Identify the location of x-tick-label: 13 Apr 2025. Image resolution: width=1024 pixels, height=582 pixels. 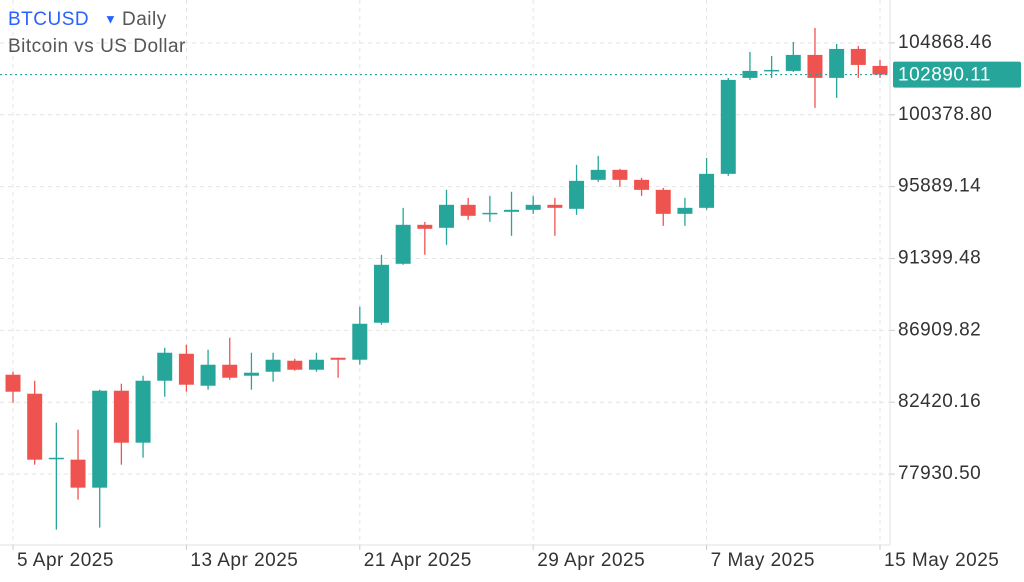
(244, 560).